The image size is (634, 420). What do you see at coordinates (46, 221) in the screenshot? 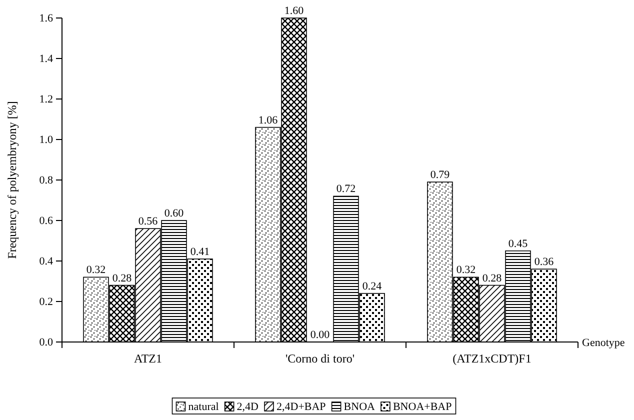
I see `y-tick-label: 0.6` at bounding box center [46, 221].